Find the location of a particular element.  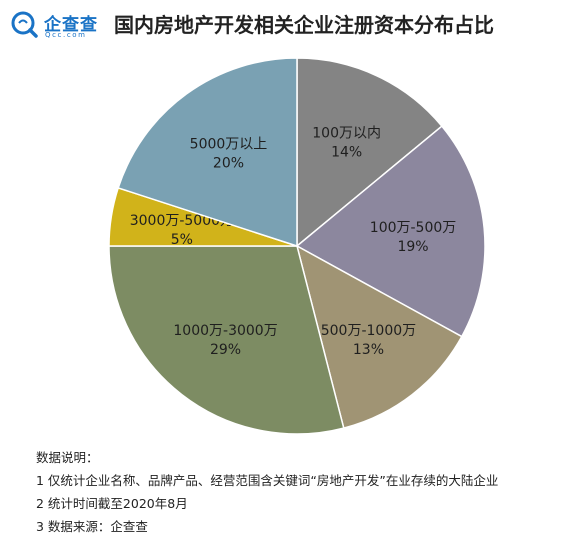

note-line-3: 3 数据来源：企查查 is located at coordinates (92, 526).